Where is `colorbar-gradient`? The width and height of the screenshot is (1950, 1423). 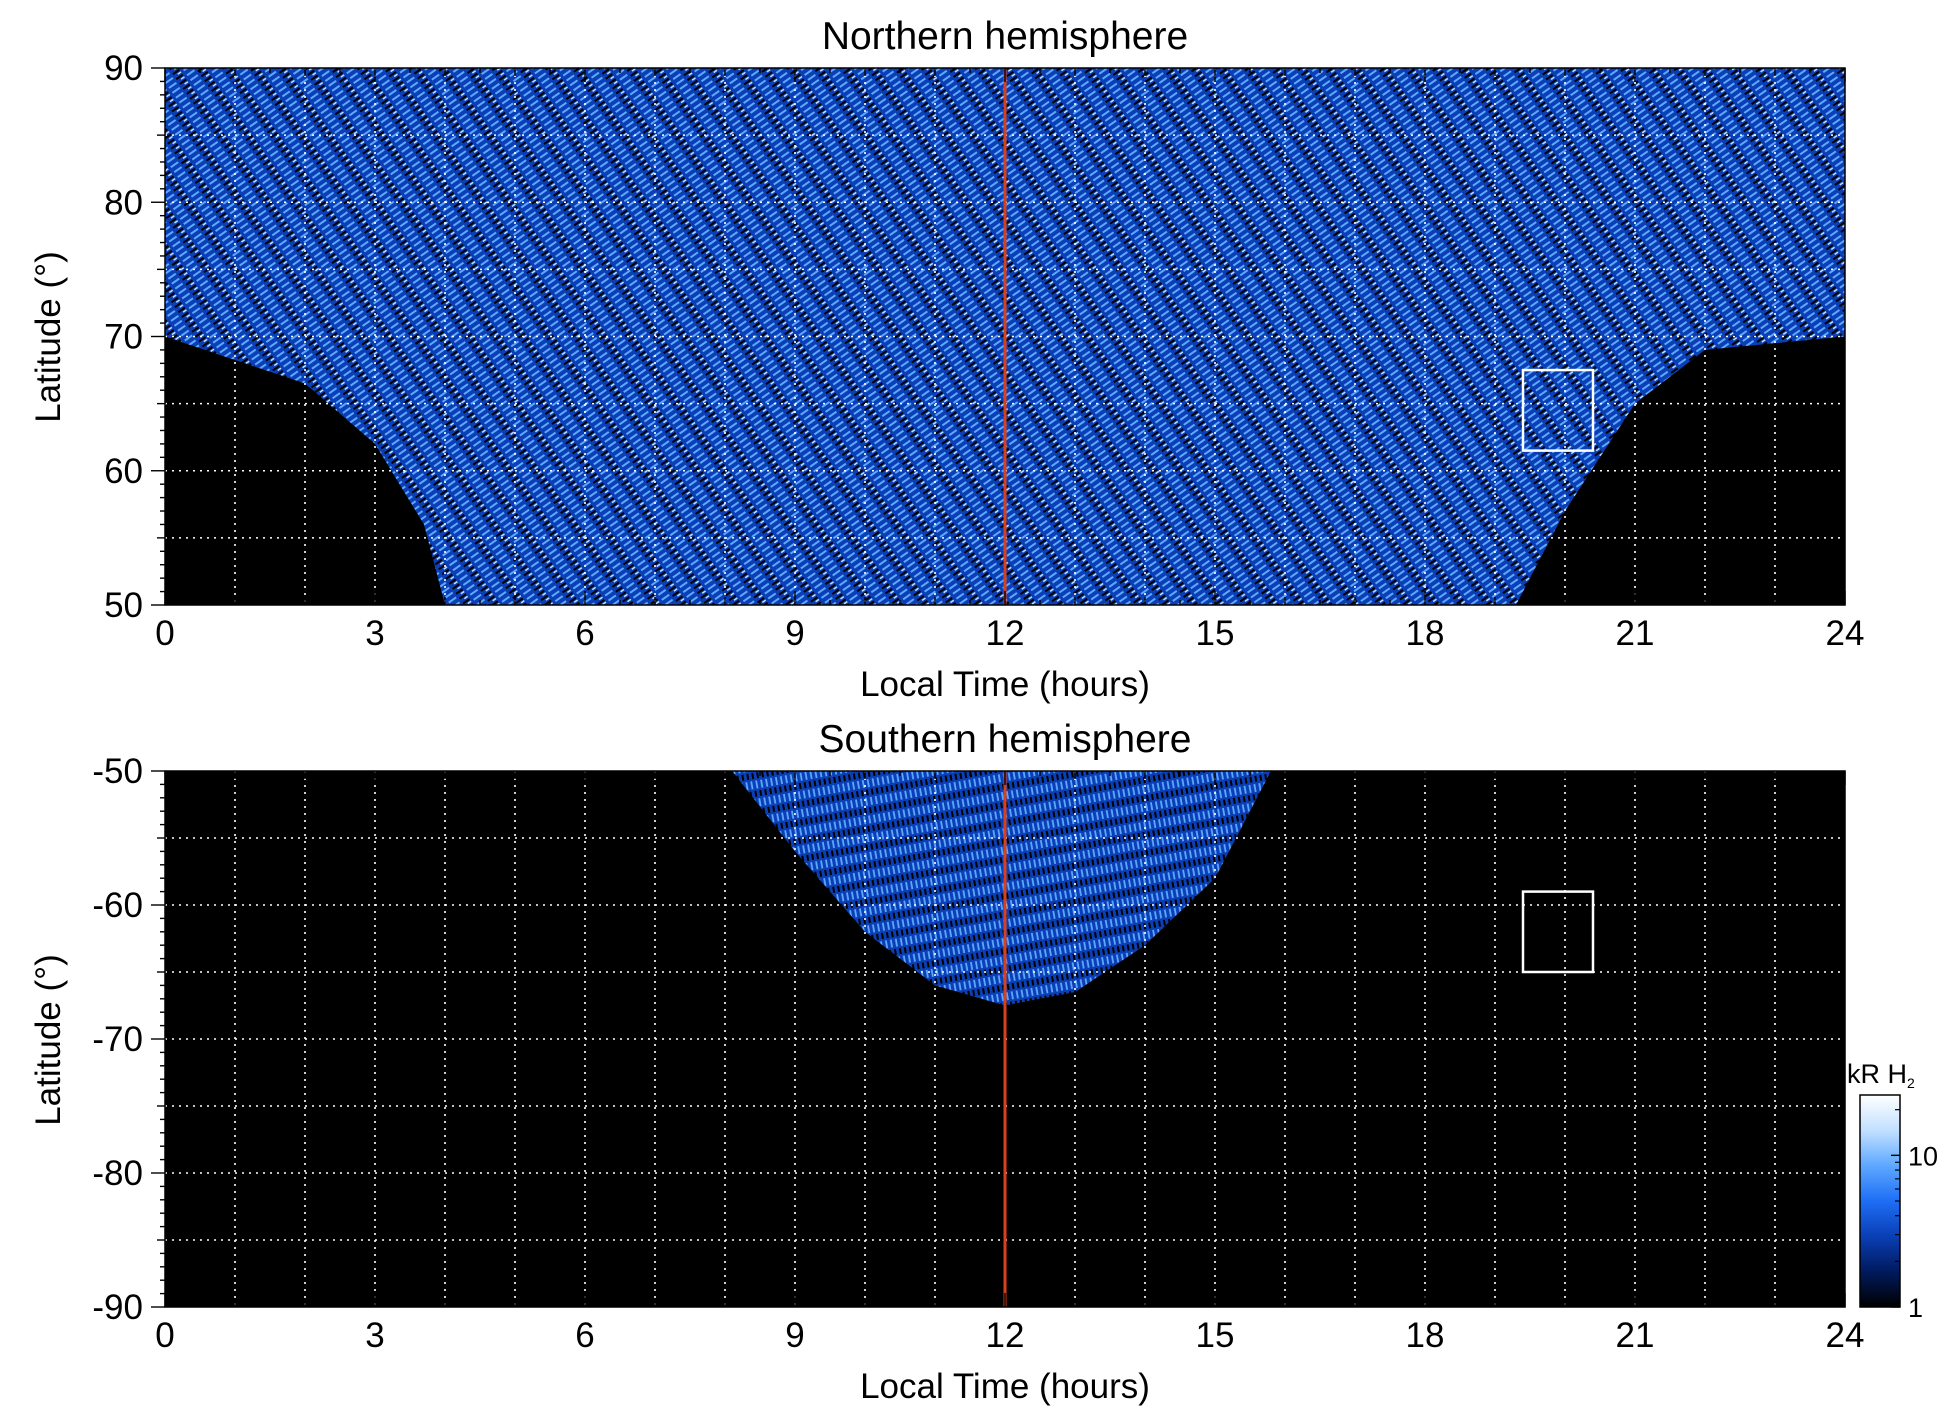 colorbar-gradient is located at coordinates (1880, 1201).